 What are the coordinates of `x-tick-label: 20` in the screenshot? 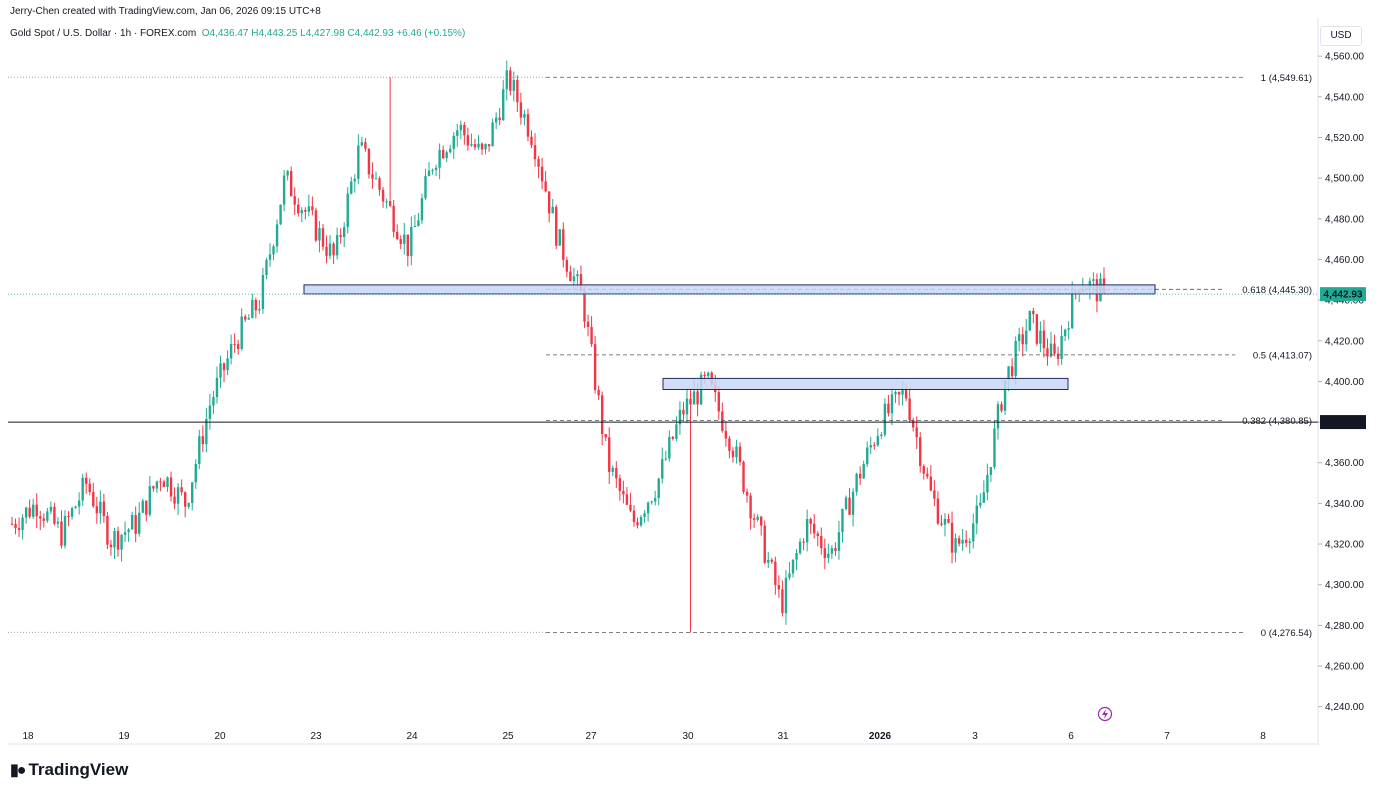 It's located at (220, 736).